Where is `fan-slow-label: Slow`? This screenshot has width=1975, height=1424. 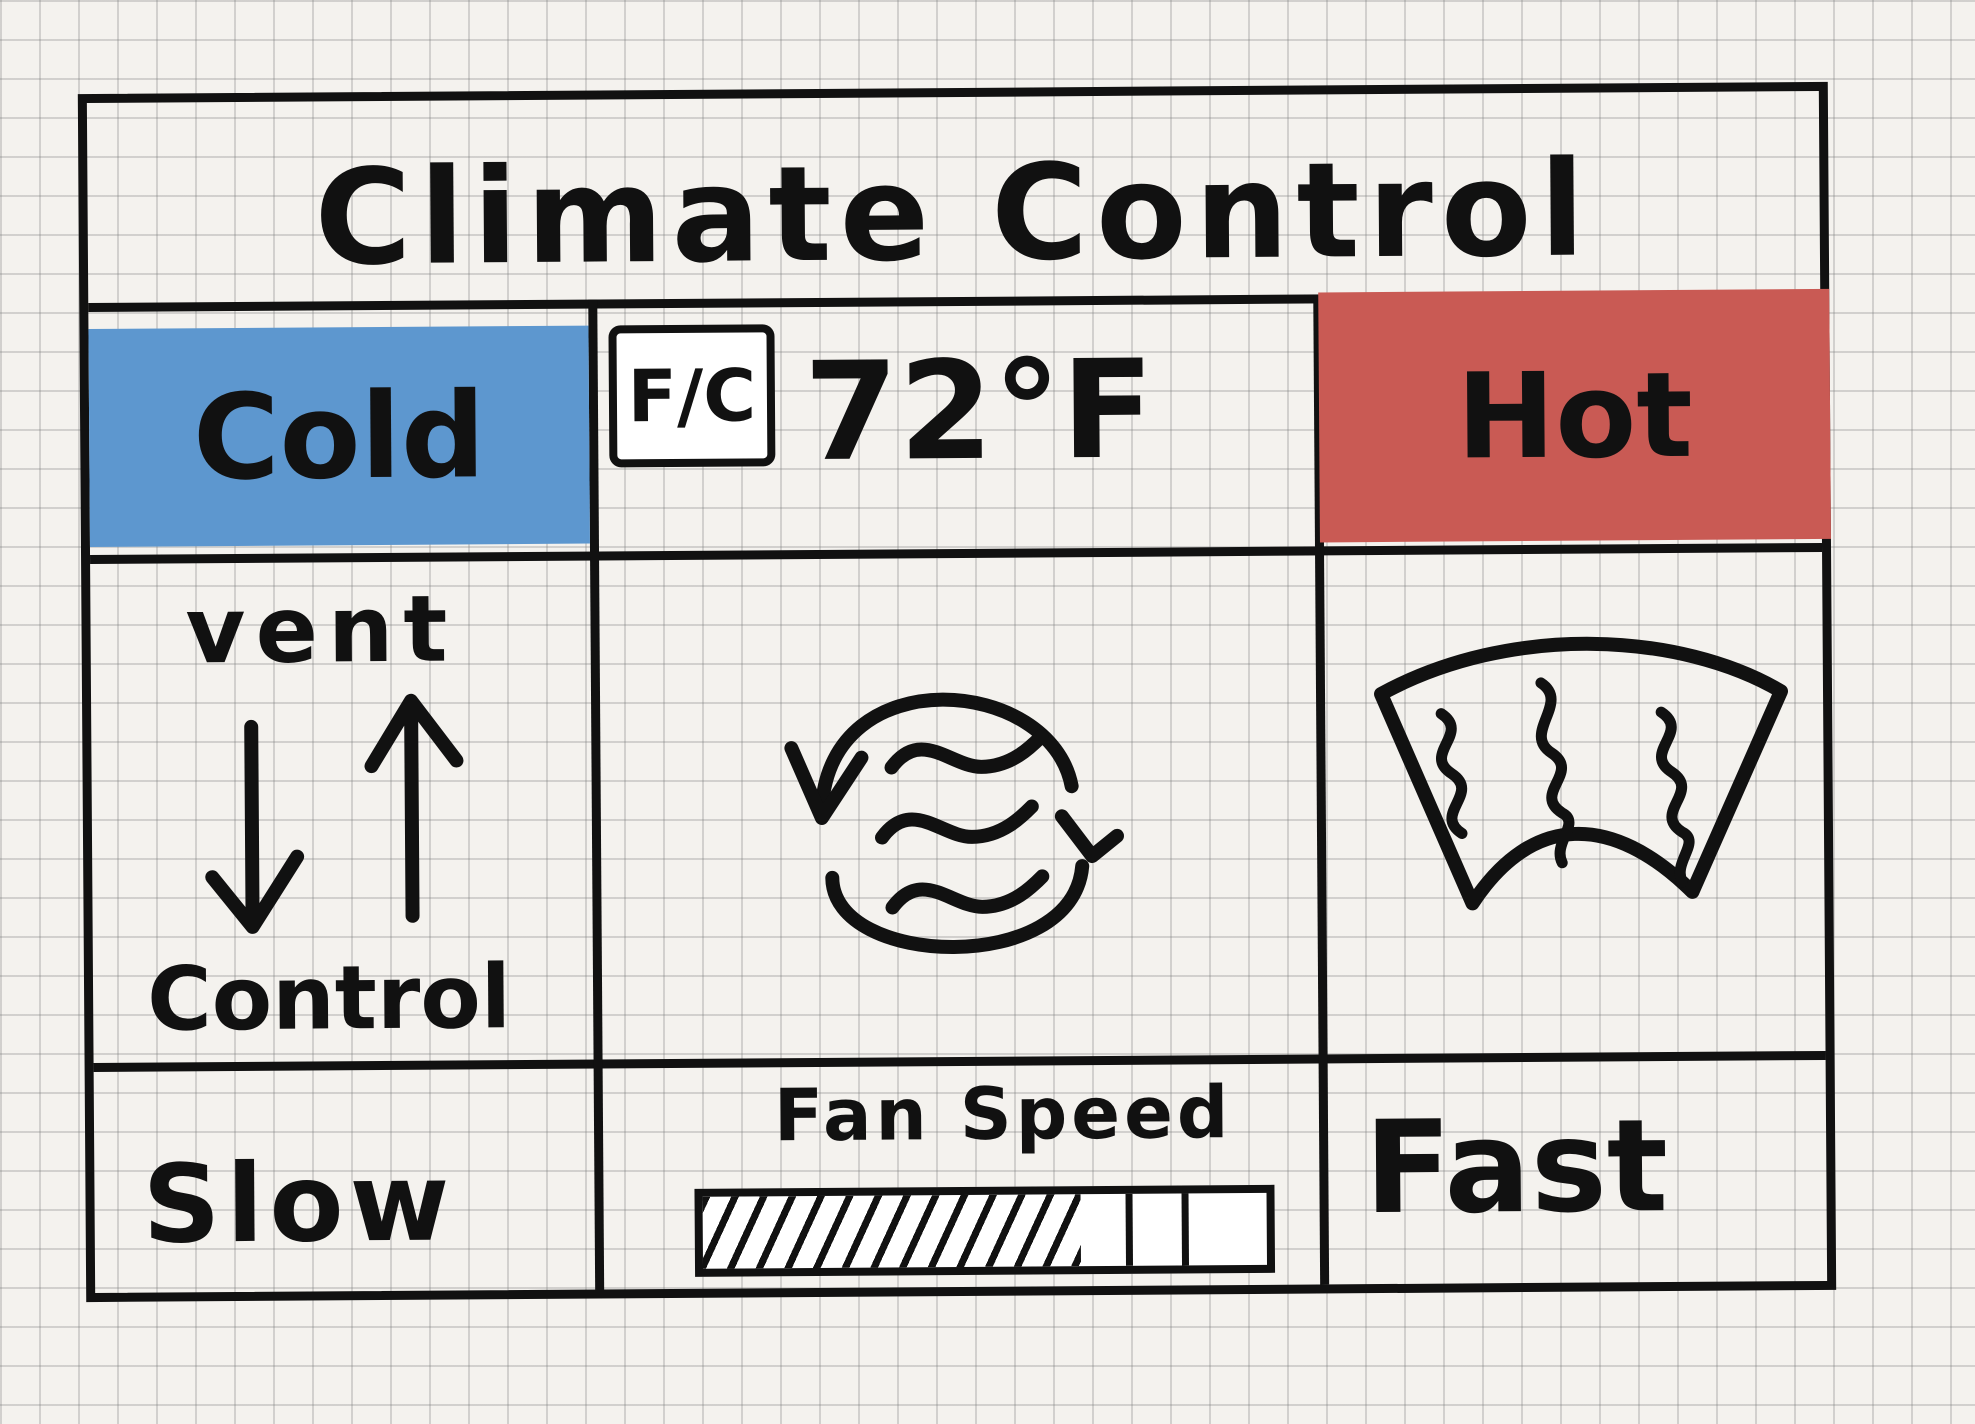 fan-slow-label: Slow is located at coordinates (299, 1204).